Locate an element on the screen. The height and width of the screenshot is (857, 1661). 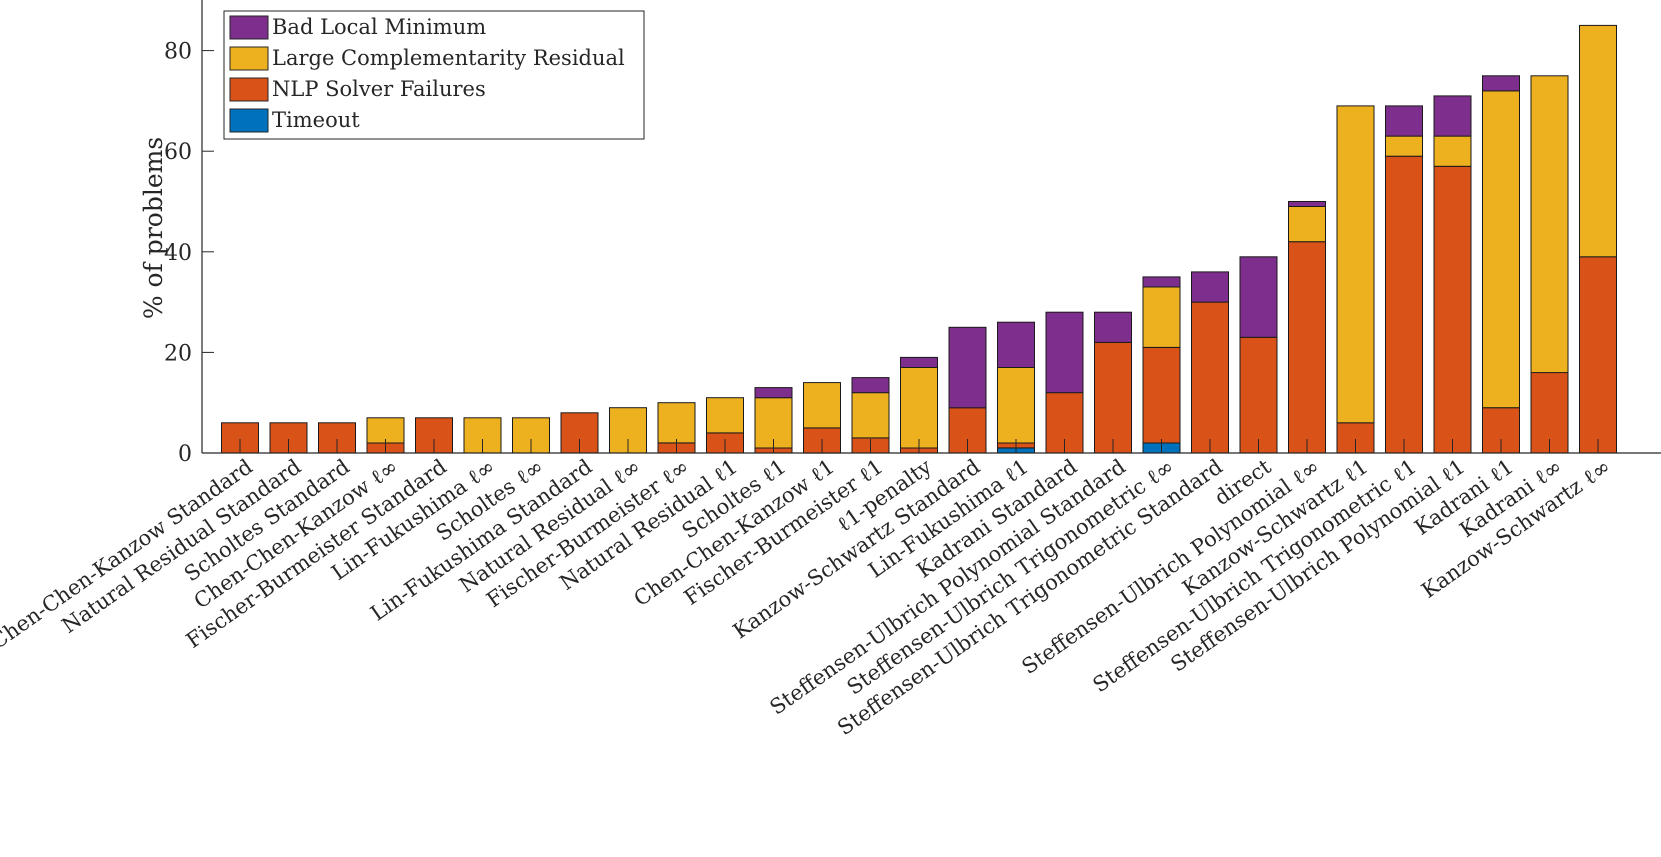
y-axis-title: % of problems is located at coordinates (153, 228).